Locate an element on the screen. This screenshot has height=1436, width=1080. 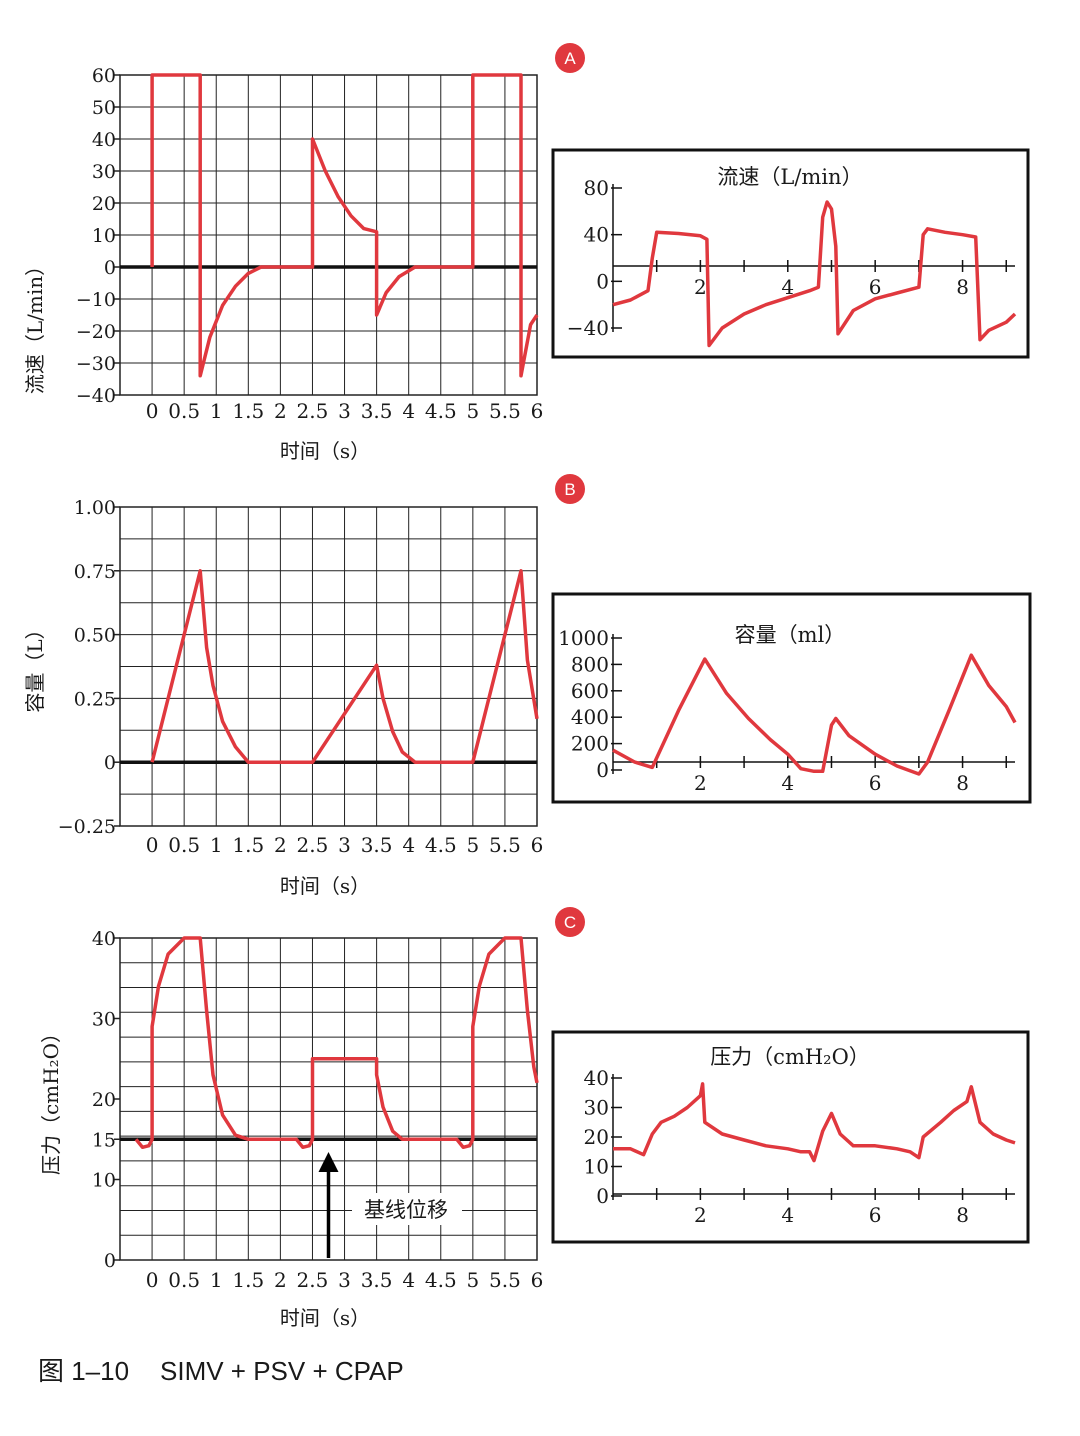
inset-title: 容量（ml） is located at coordinates (790, 635).